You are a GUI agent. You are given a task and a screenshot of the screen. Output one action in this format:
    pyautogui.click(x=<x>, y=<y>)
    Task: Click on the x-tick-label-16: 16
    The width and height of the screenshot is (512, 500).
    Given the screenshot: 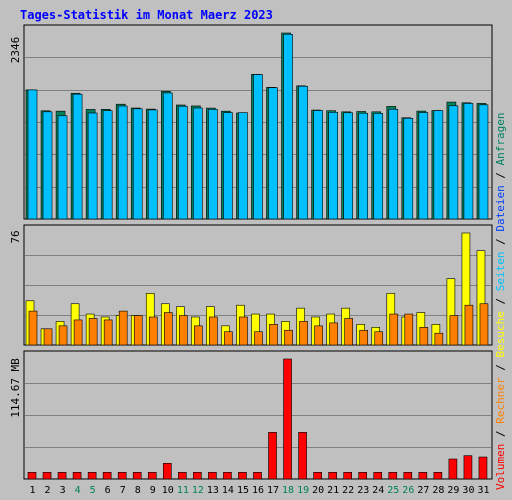 What is the action you would take?
    pyautogui.click(x=258, y=490)
    